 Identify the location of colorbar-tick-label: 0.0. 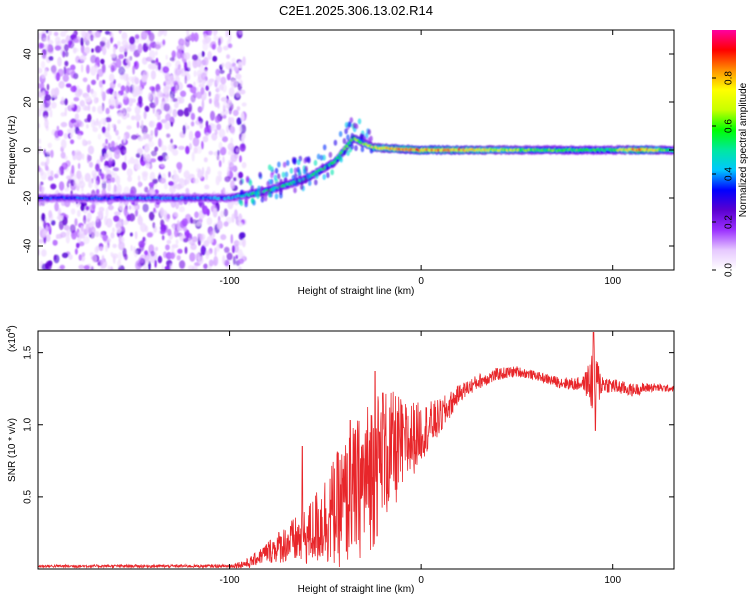
(729, 270).